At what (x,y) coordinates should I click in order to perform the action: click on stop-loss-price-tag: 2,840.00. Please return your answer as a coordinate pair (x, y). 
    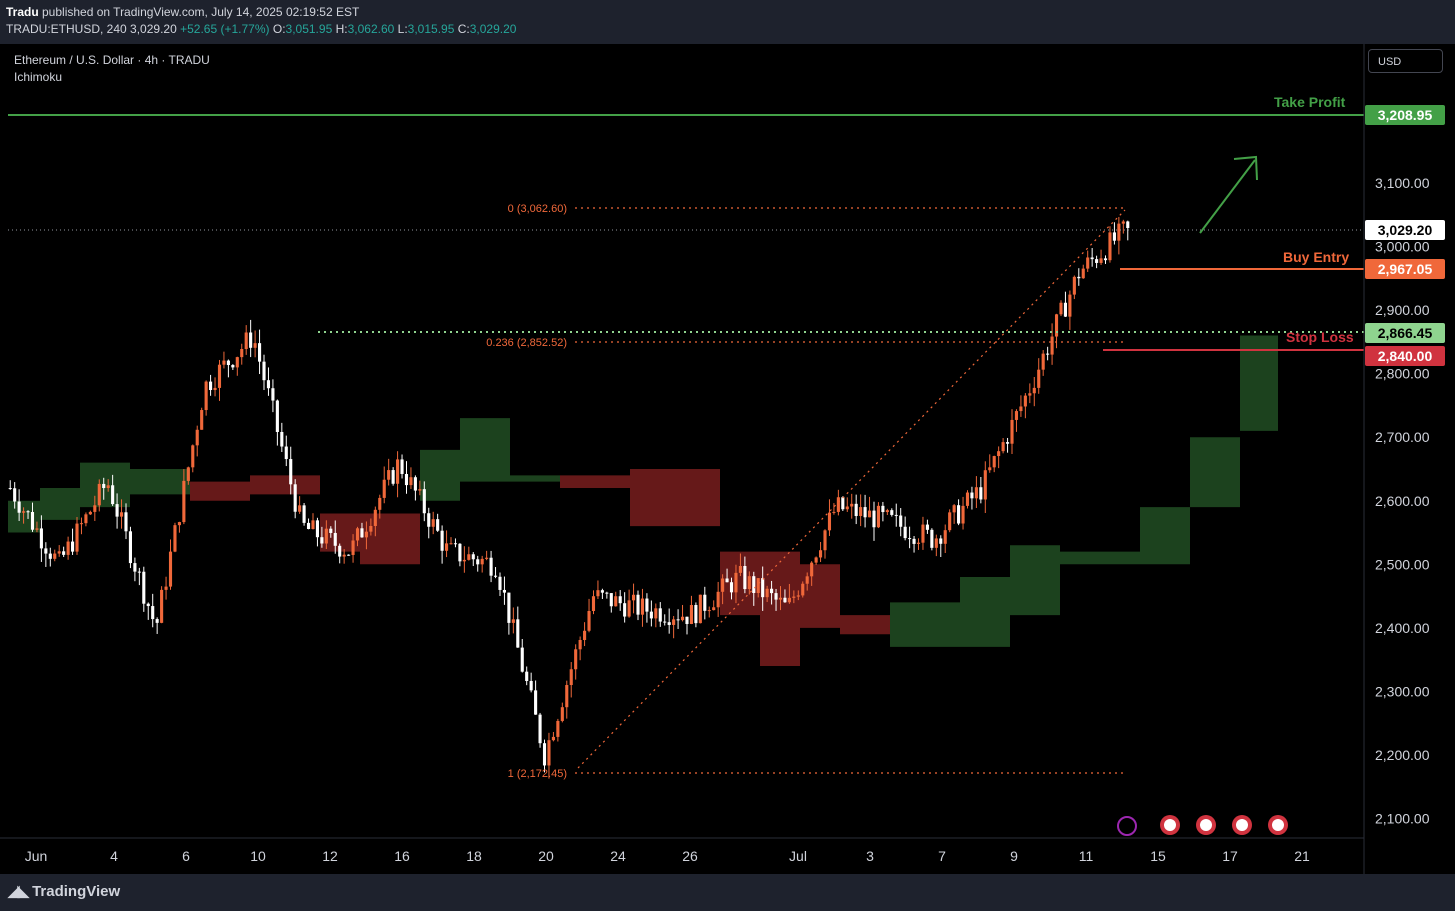
    Looking at the image, I should click on (1405, 356).